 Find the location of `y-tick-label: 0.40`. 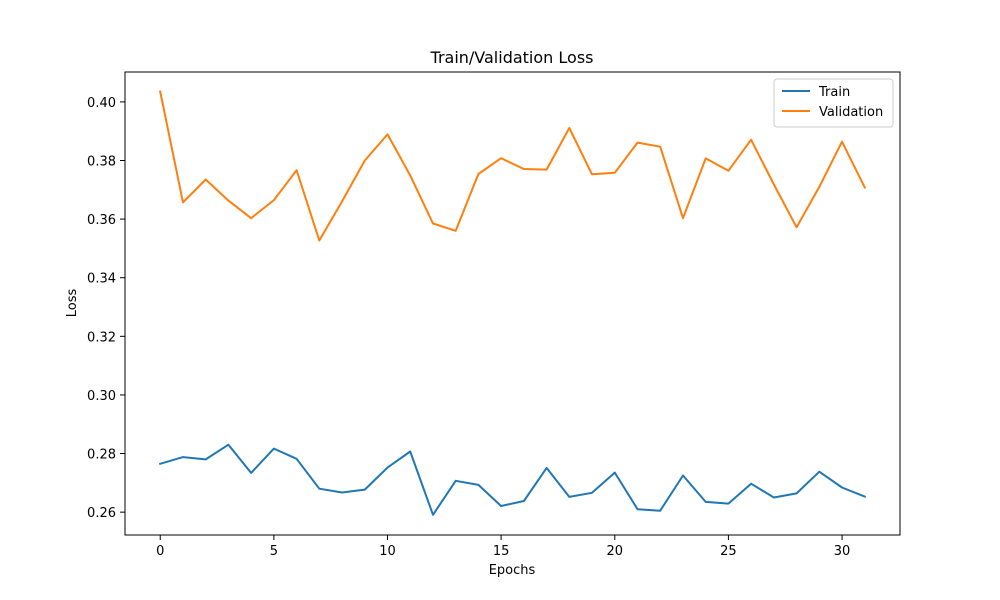

y-tick-label: 0.40 is located at coordinates (101, 103).